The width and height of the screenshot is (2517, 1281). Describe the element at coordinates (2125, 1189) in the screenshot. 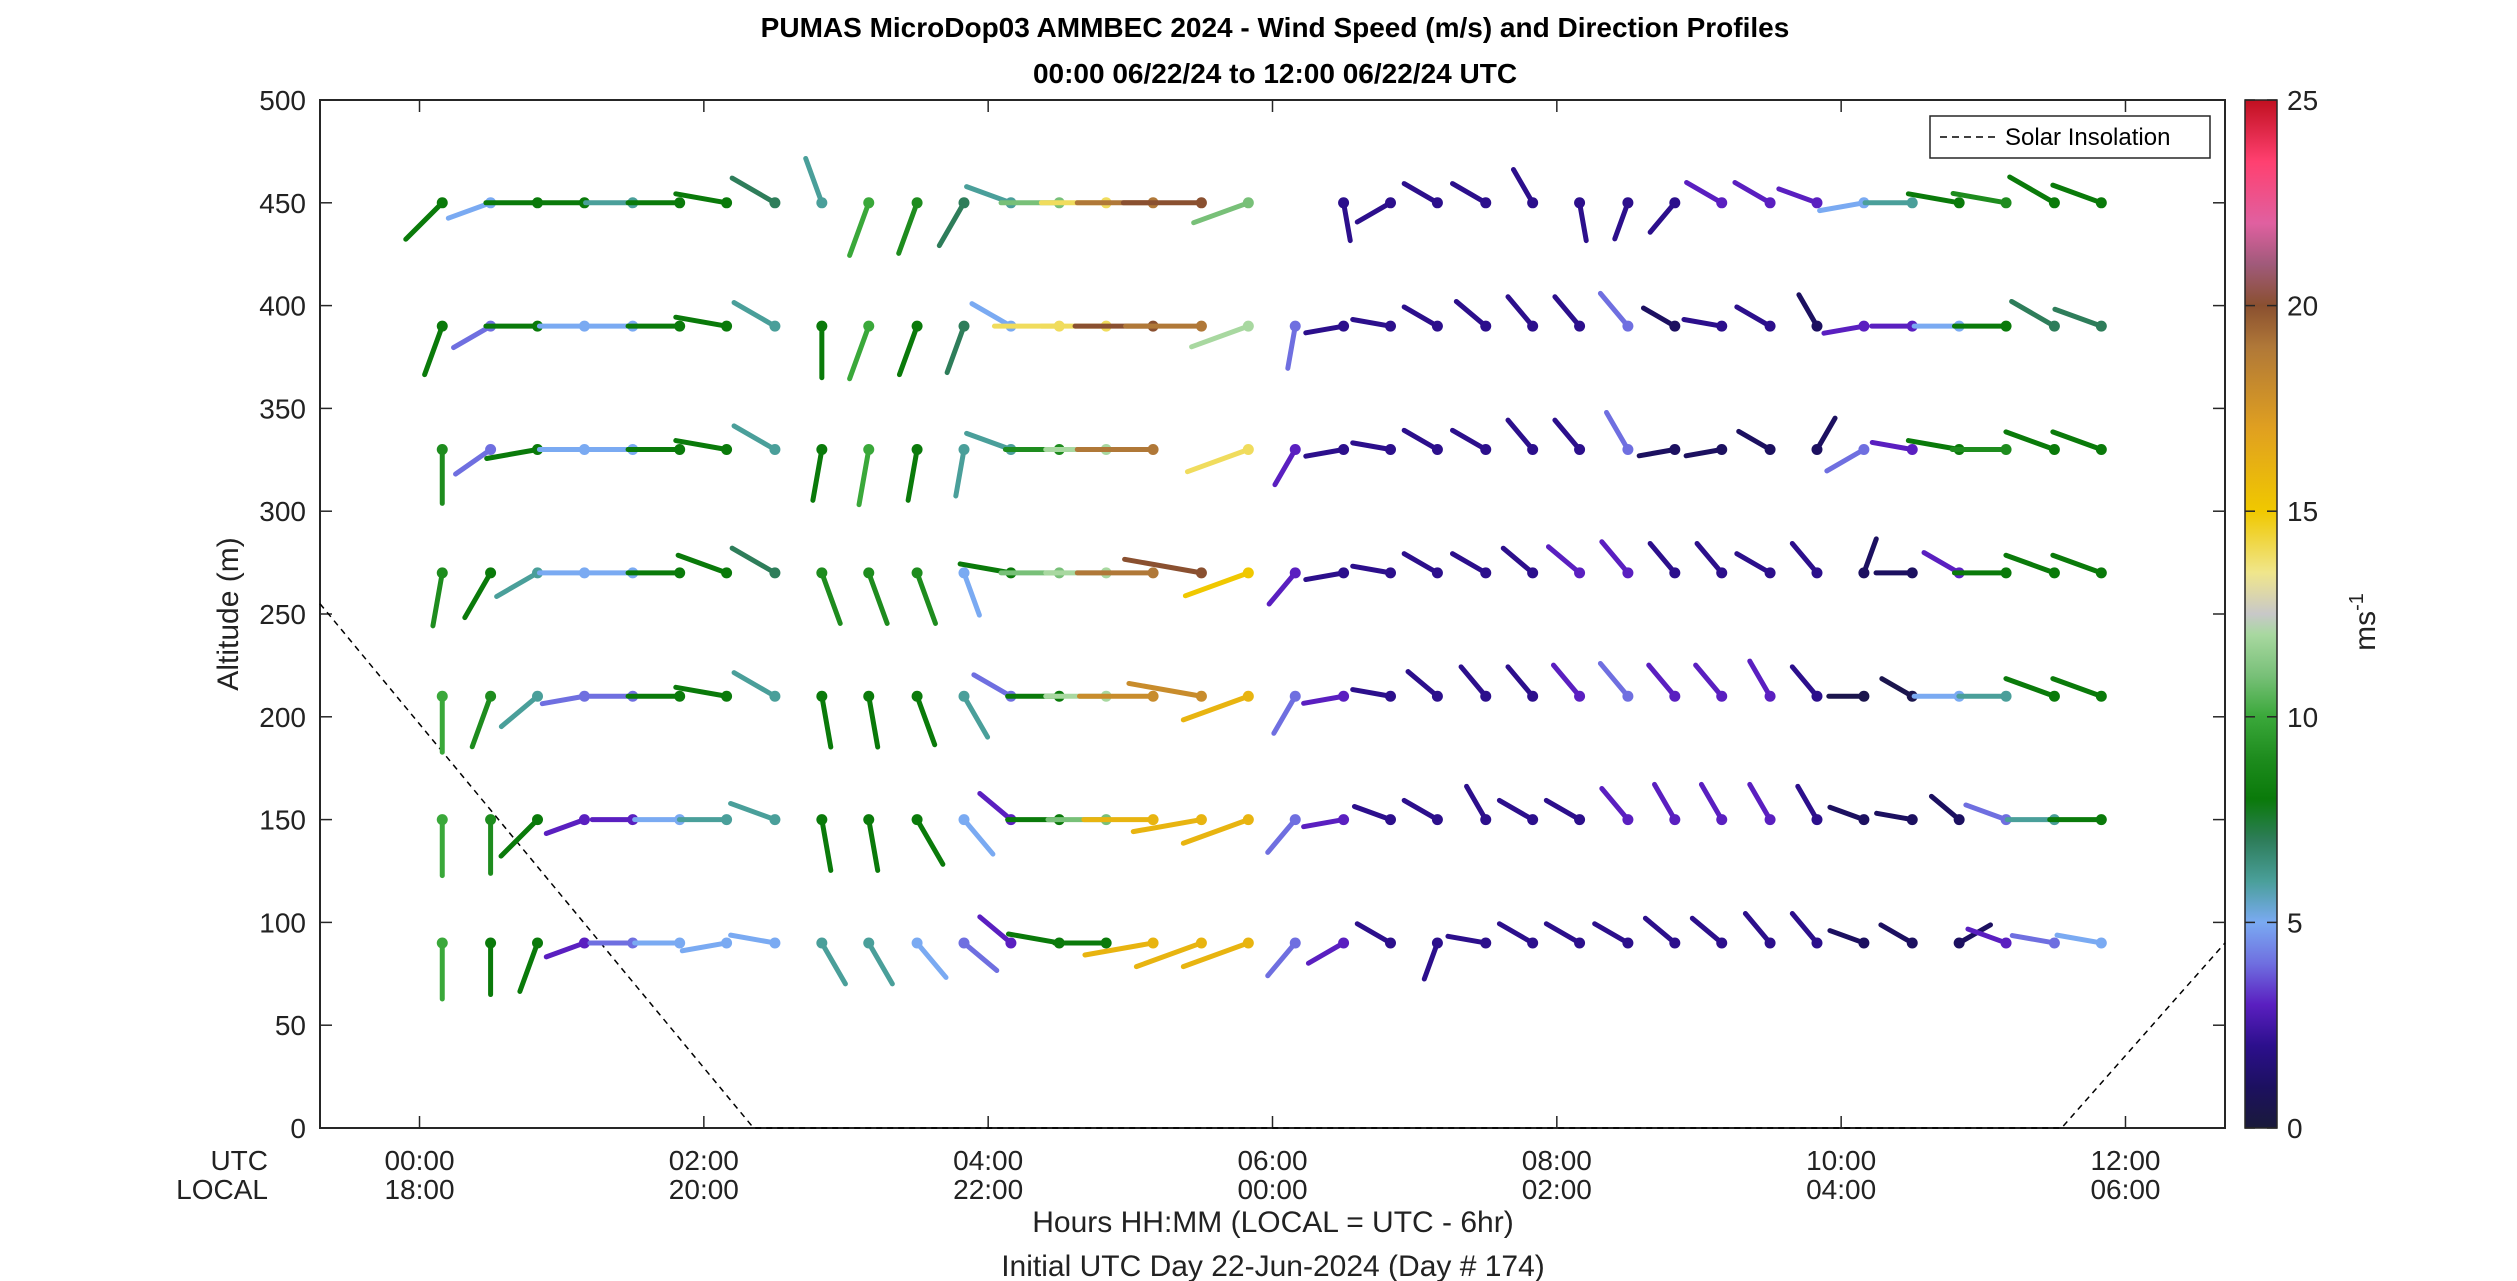

I see `x-tick-label-local: 06:00` at that location.